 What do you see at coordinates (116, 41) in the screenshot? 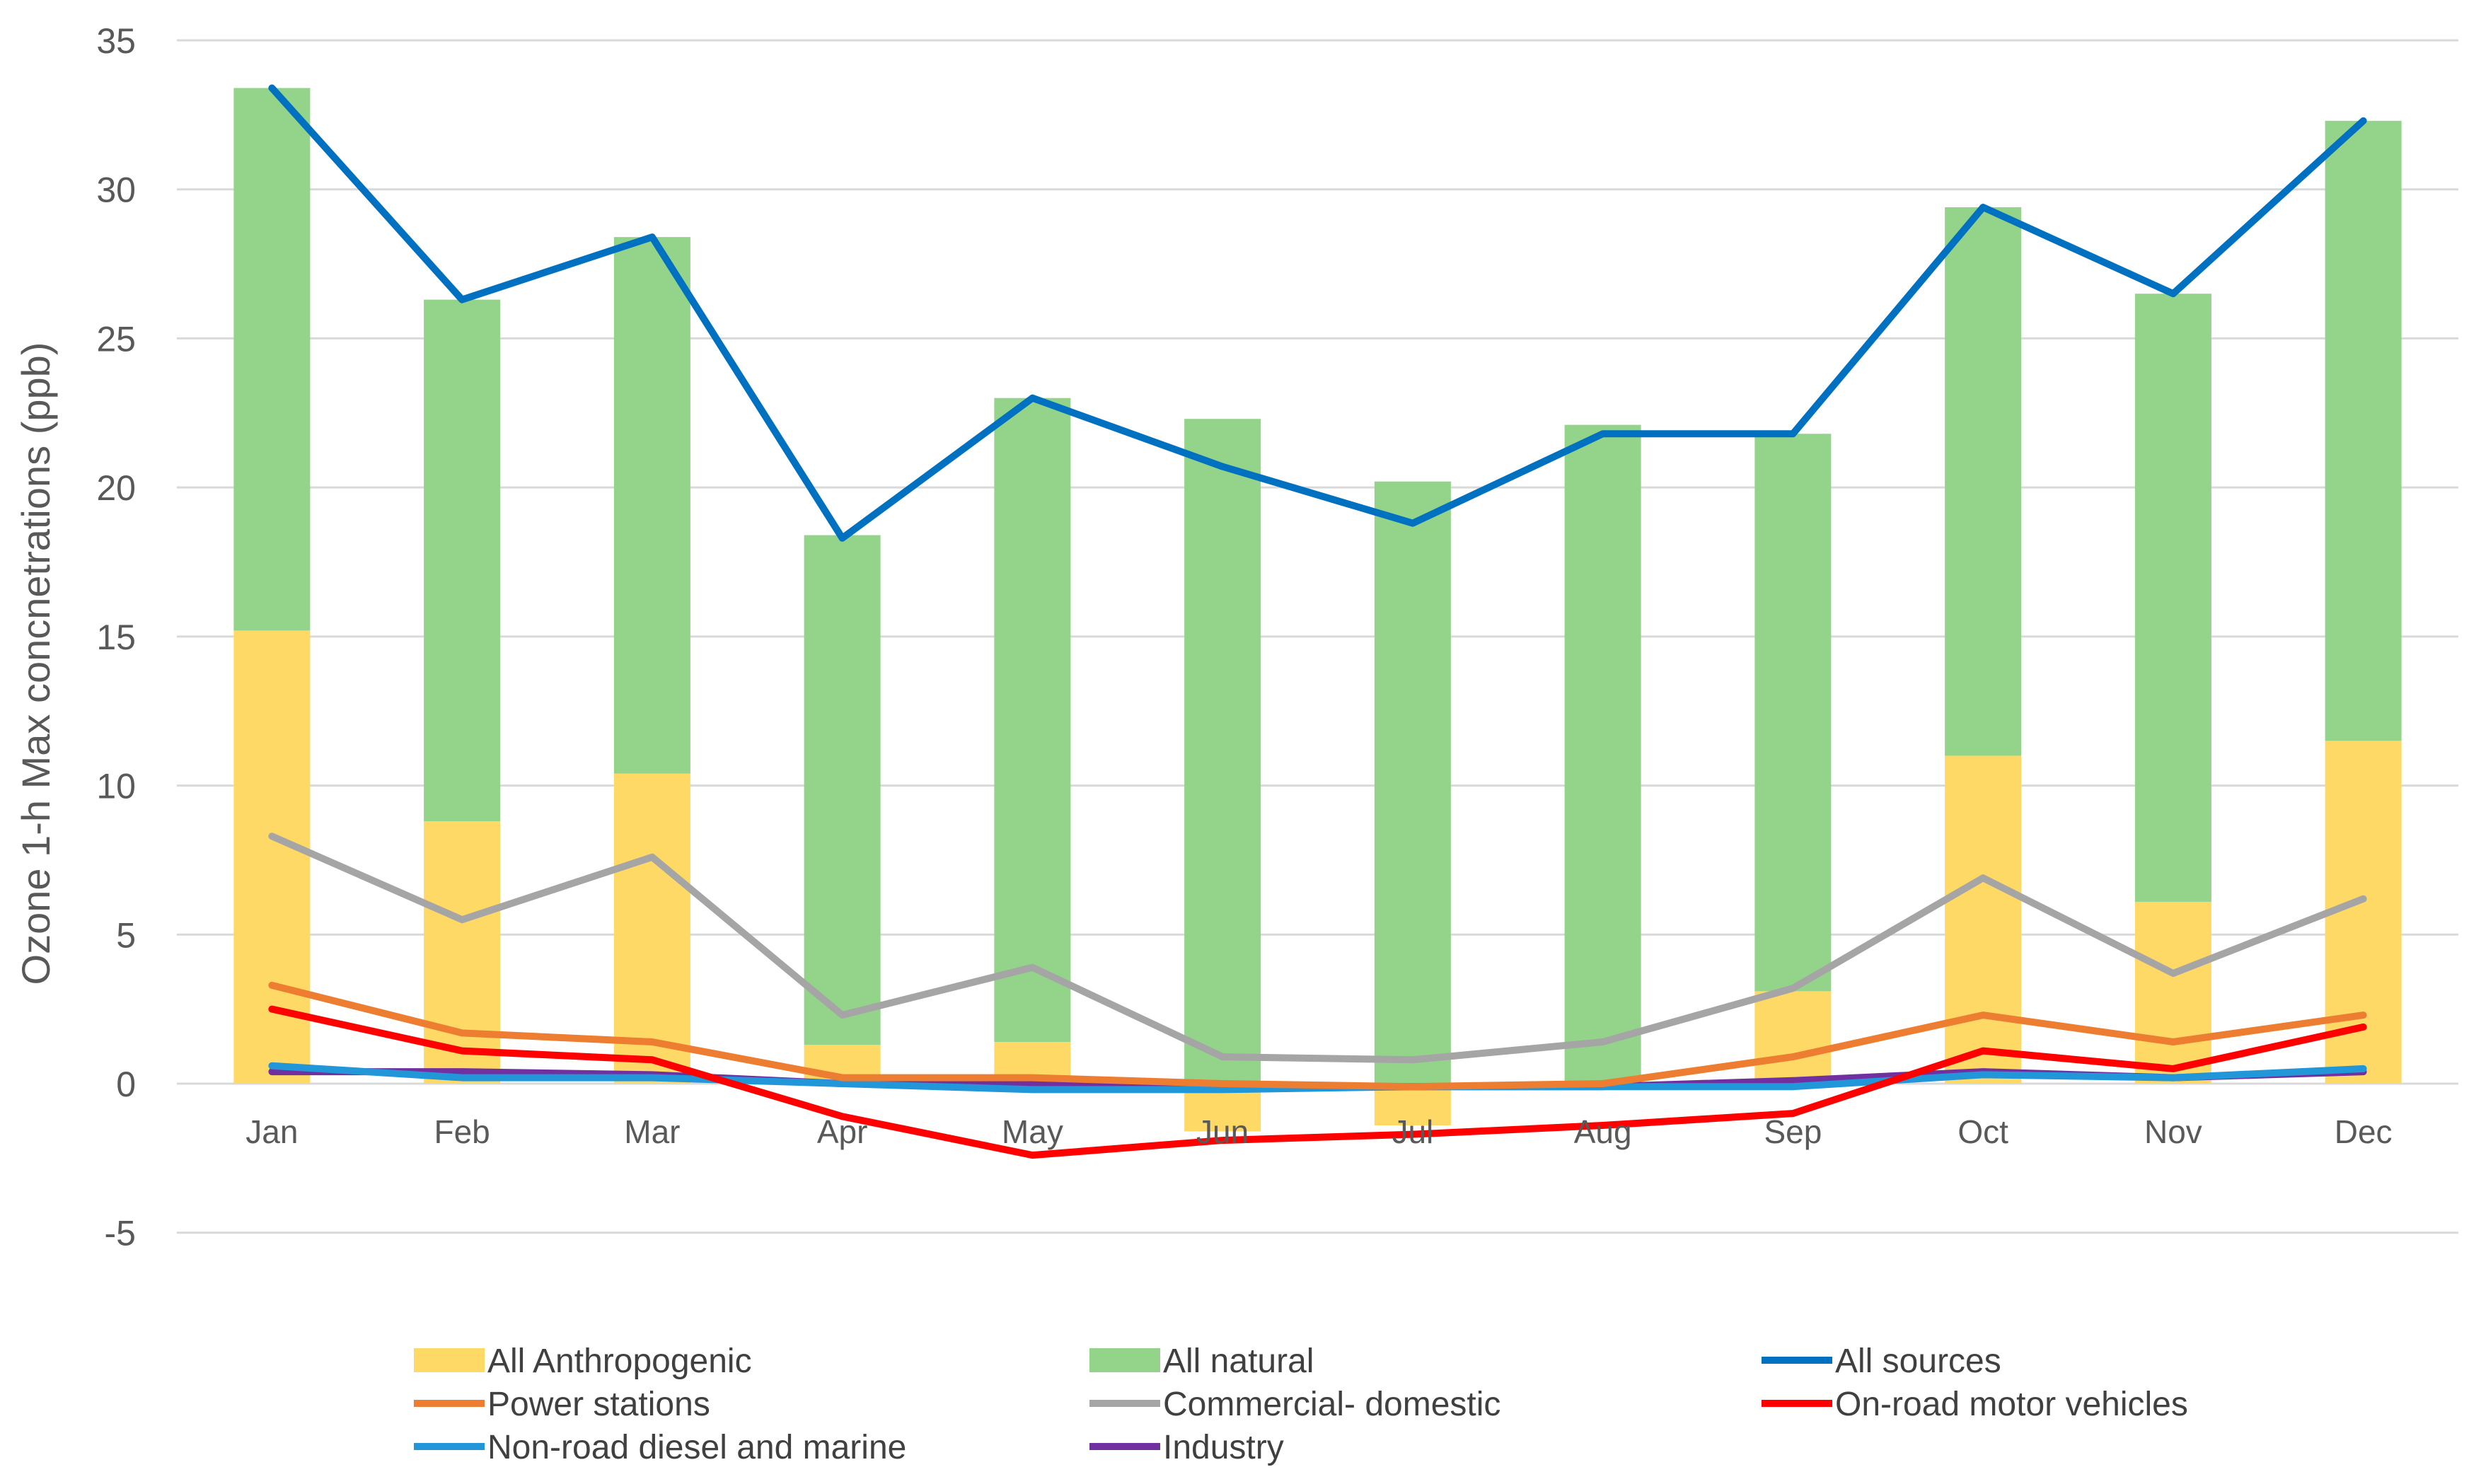
I see `y-tick-label: 35` at bounding box center [116, 41].